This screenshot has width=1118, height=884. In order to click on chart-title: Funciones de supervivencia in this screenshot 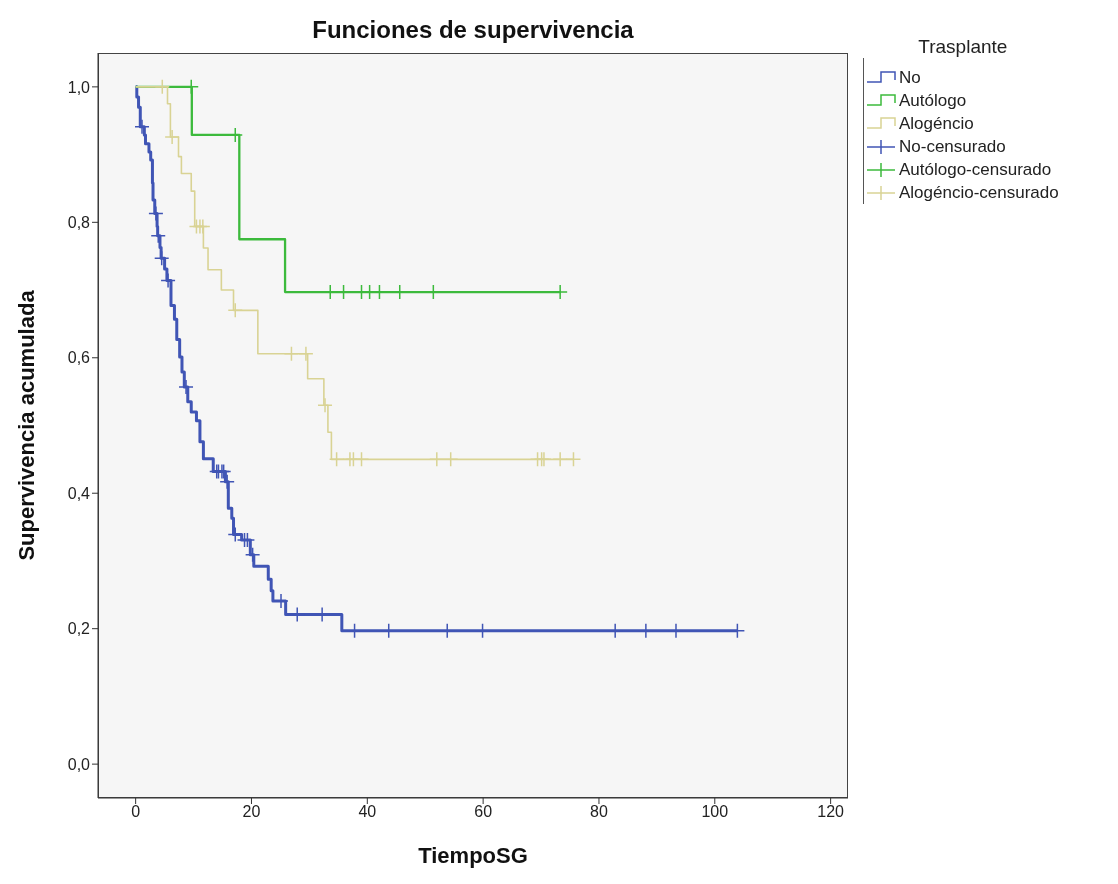, I will do `click(473, 30)`.